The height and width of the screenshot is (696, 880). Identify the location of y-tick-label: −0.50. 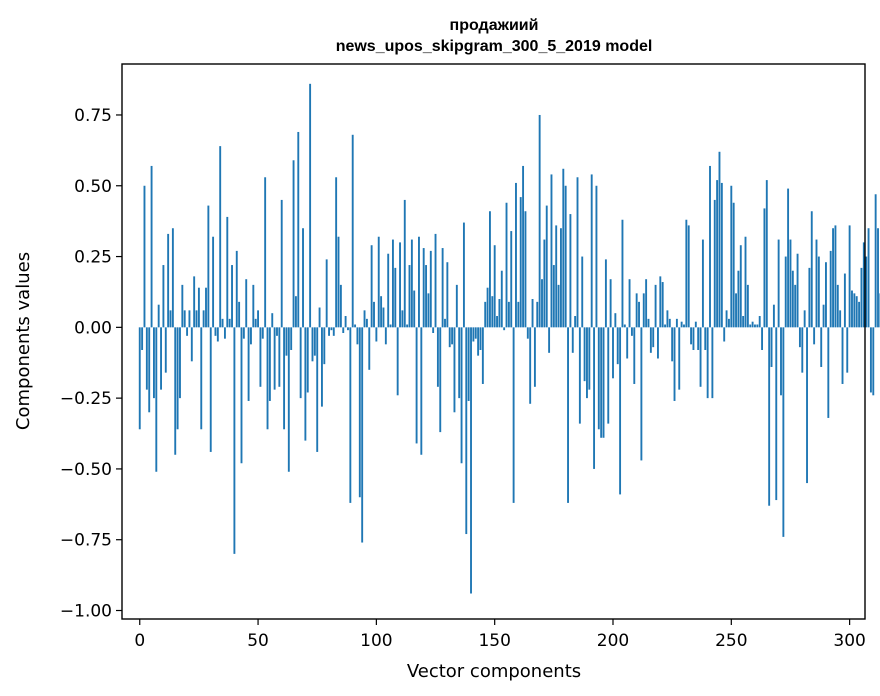
(86, 470).